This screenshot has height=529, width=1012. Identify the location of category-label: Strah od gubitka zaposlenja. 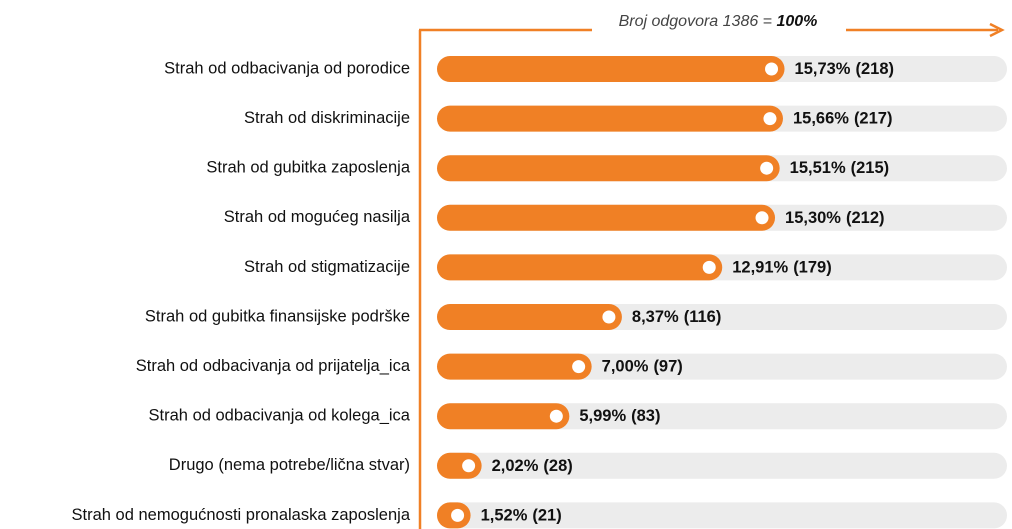
(308, 168).